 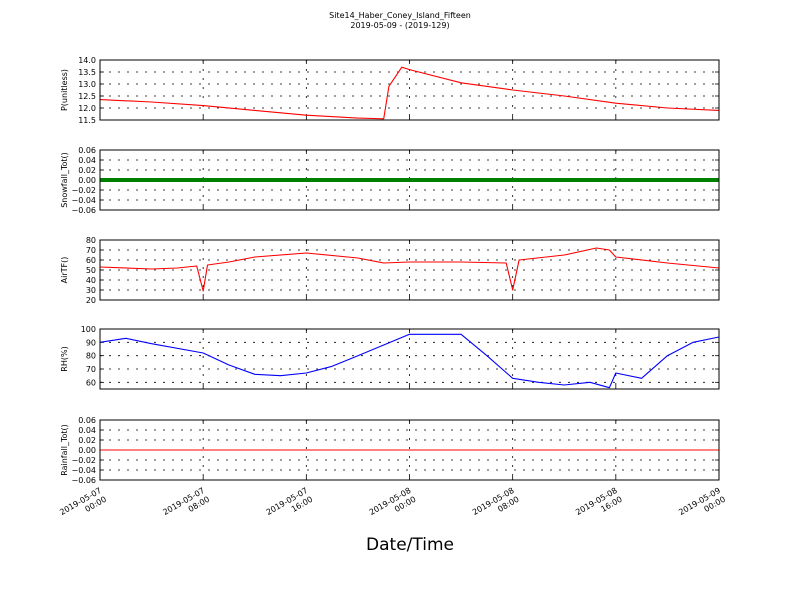 I want to click on x-tick-label: 2019-05-0800:00, so click(x=393, y=506).